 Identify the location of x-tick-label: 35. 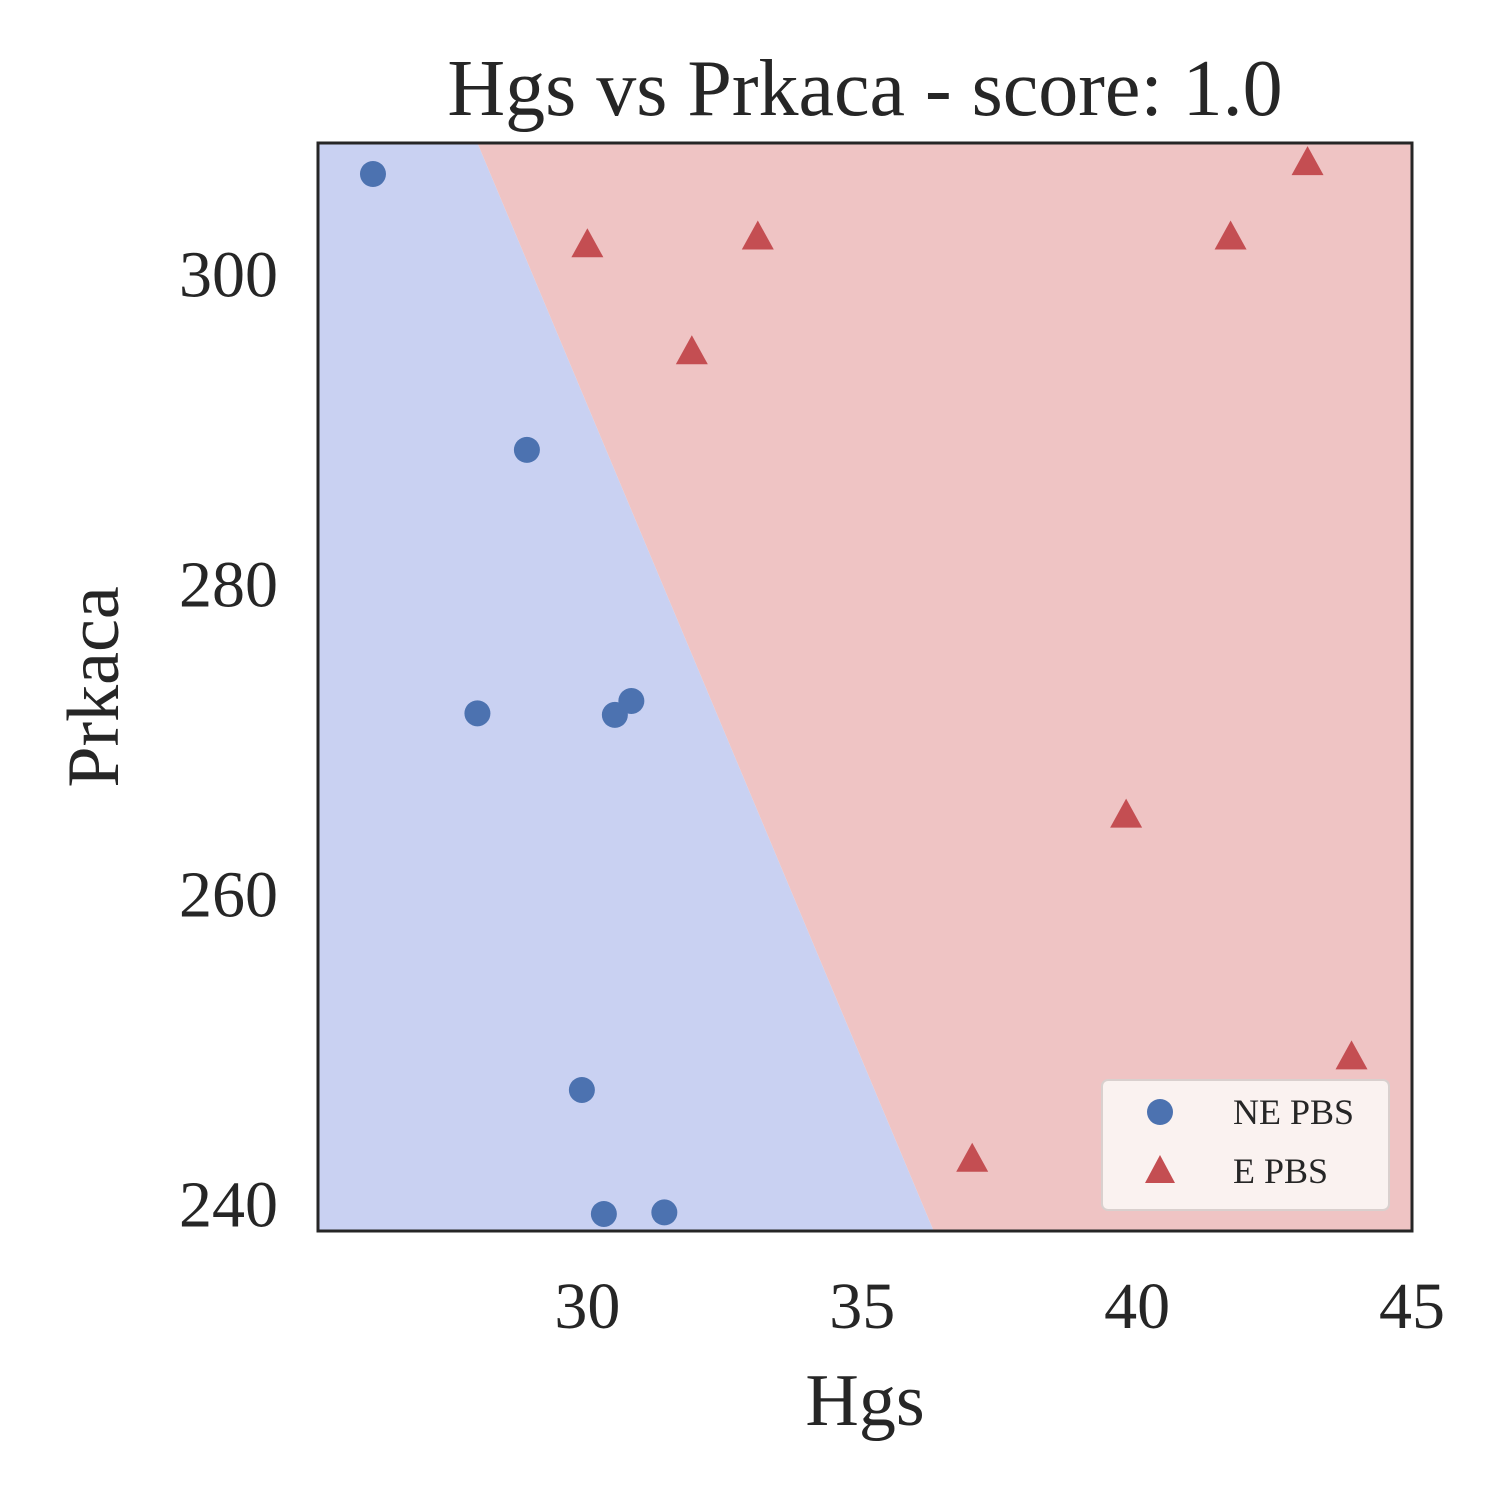
(862, 1306).